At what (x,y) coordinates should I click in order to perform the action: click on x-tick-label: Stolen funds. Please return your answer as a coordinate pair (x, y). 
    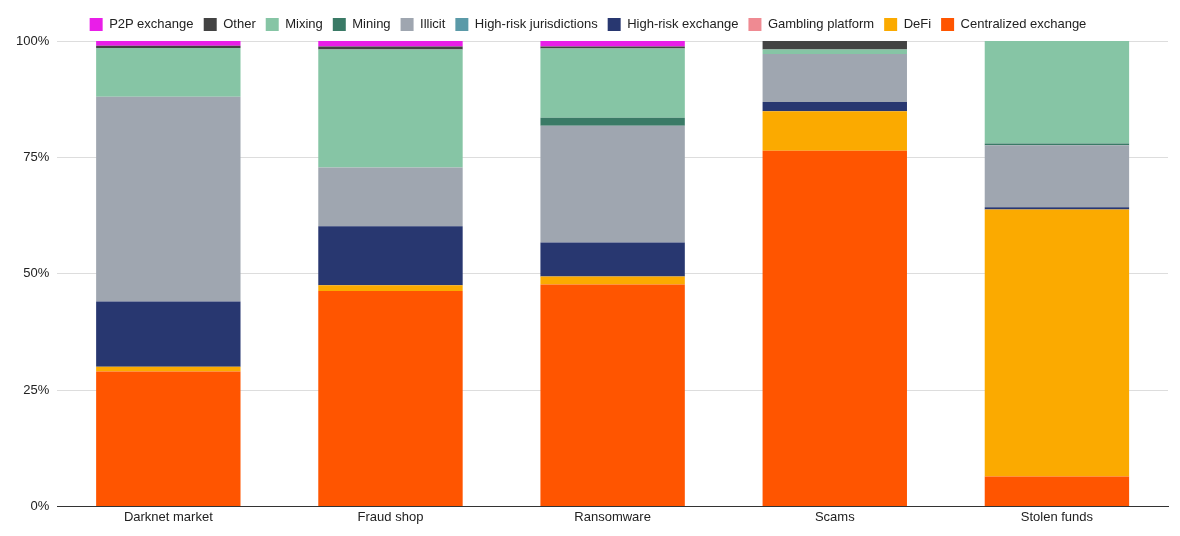
    Looking at the image, I should click on (1057, 516).